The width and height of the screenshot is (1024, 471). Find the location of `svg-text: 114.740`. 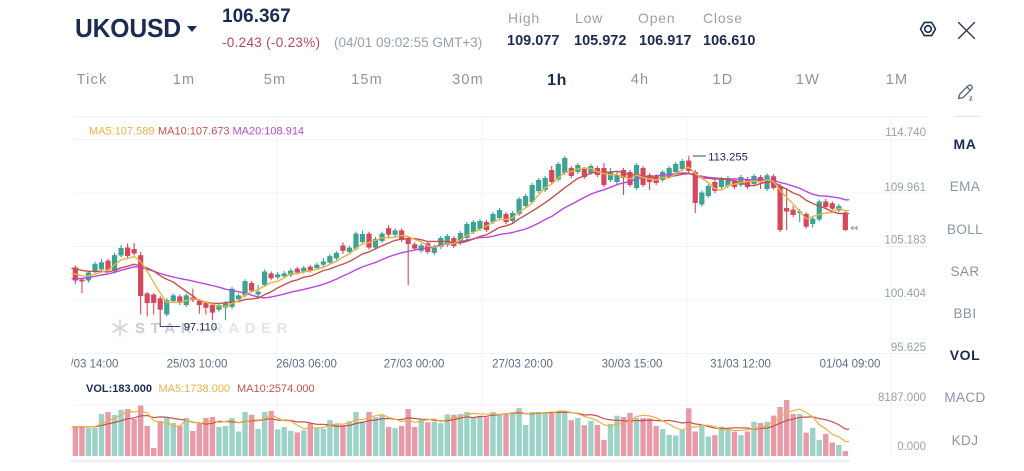

svg-text: 114.740 is located at coordinates (905, 133).